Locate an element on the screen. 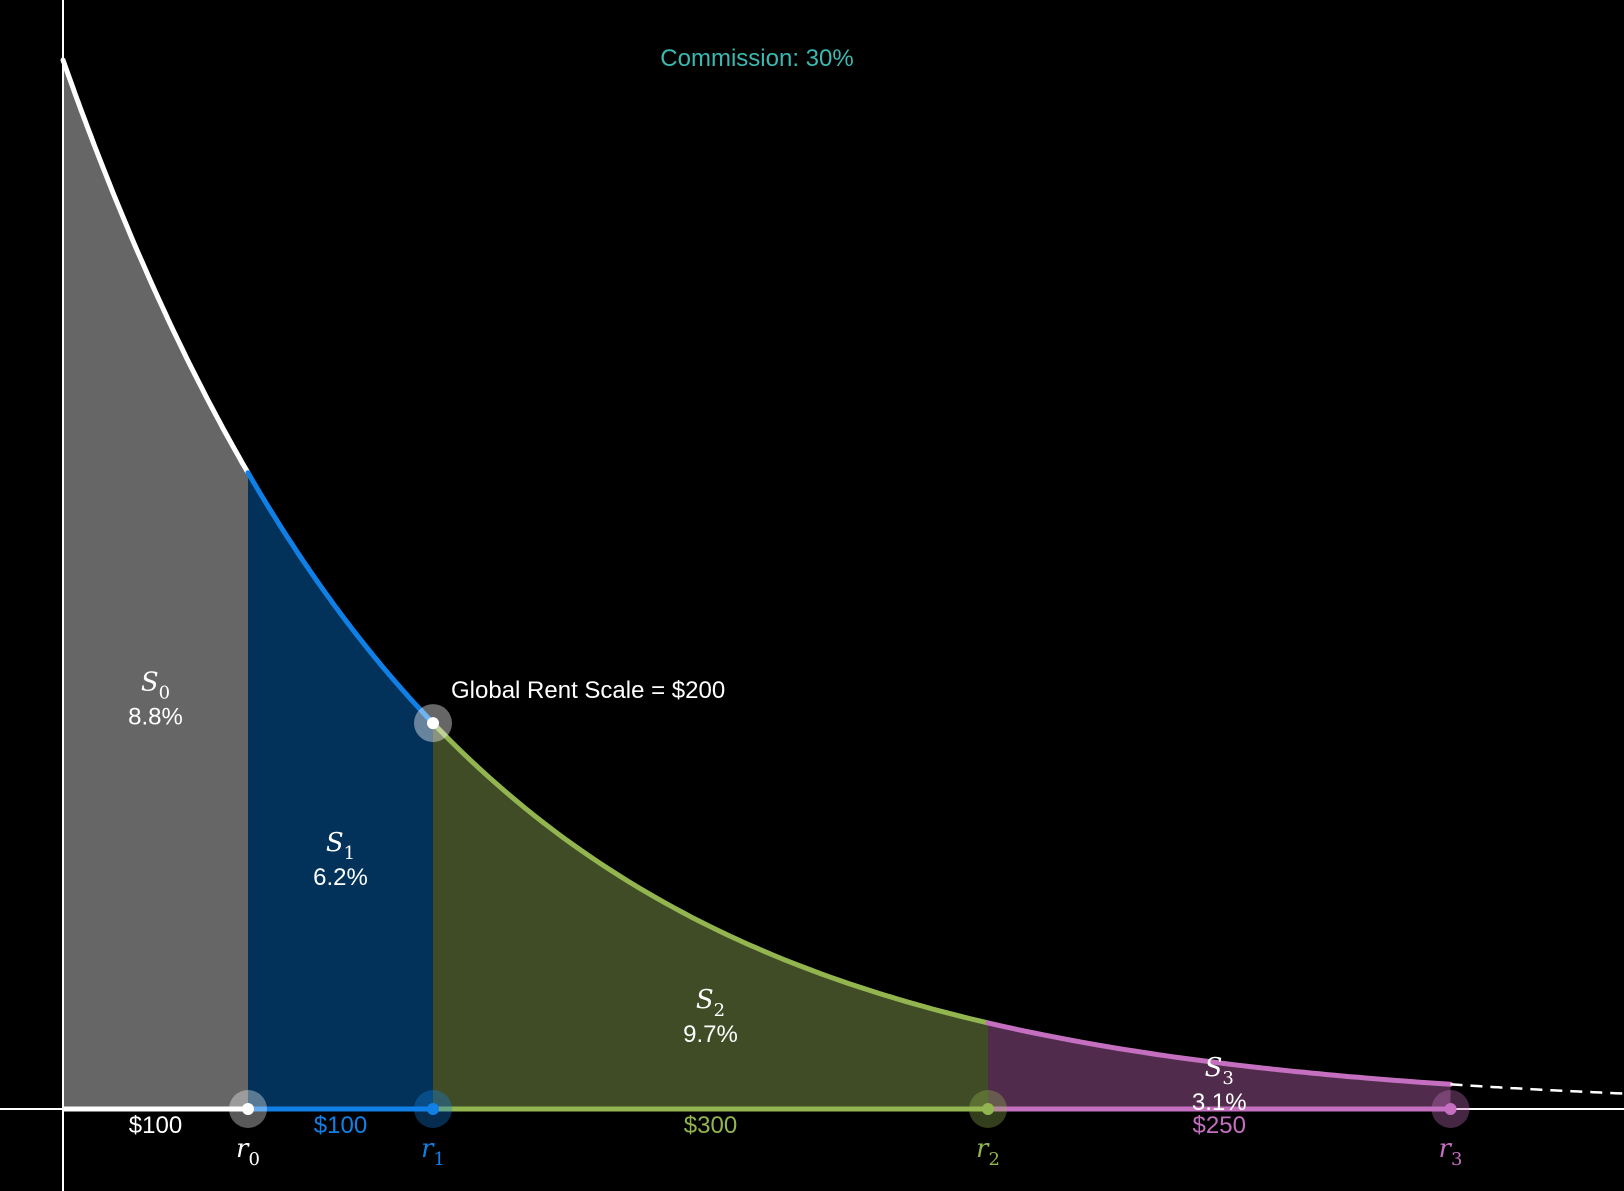 Image resolution: width=1624 pixels, height=1191 pixels. curve-tail-dashed is located at coordinates (1537, 1089).